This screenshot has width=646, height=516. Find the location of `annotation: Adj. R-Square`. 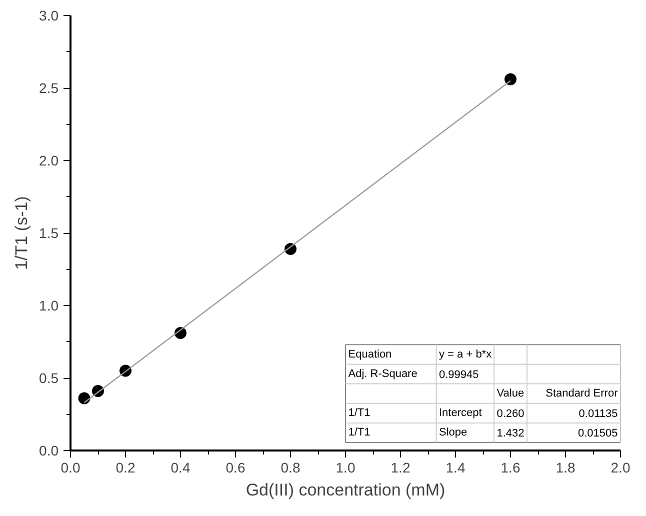

annotation: Adj. R-Square is located at coordinates (383, 374).